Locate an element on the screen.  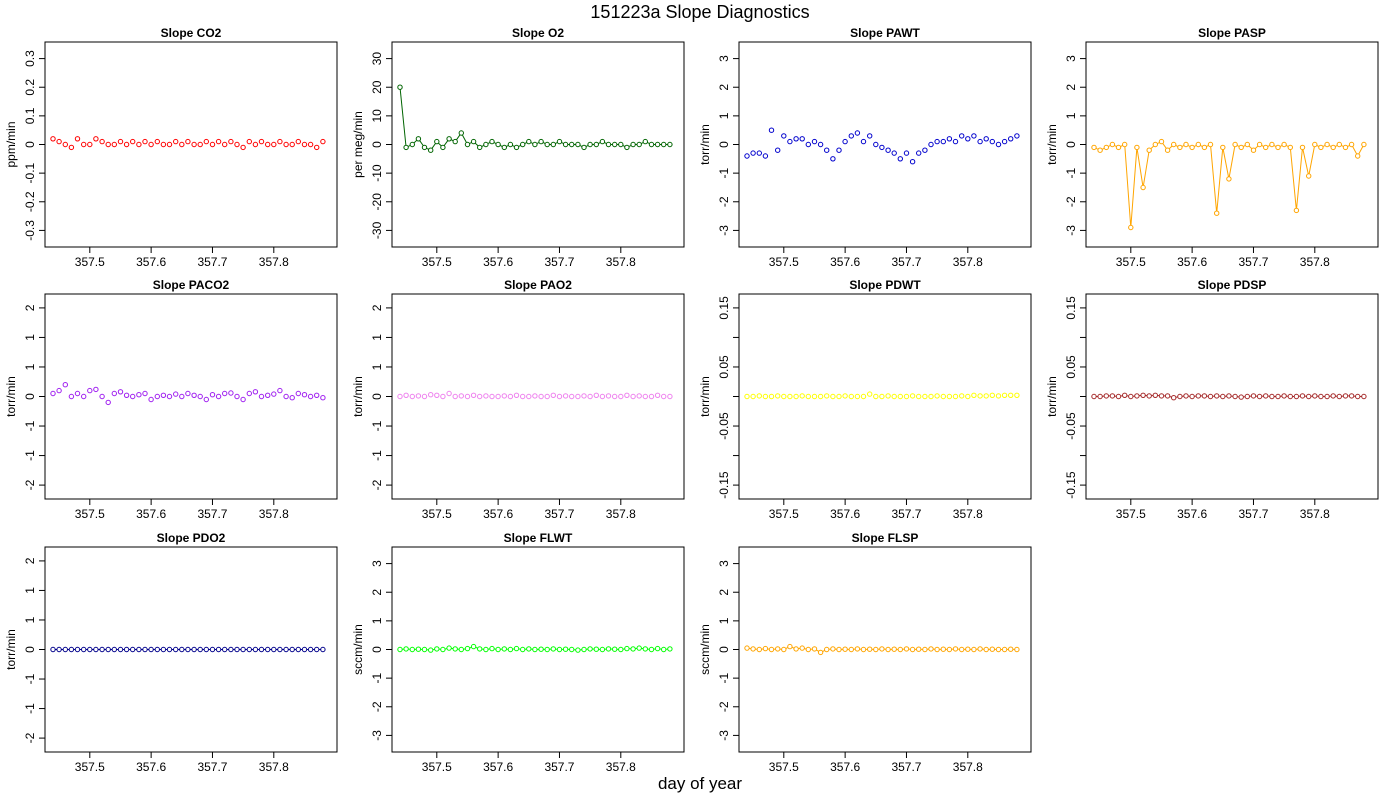
y-tick-label: 2 is located at coordinates (724, 592).